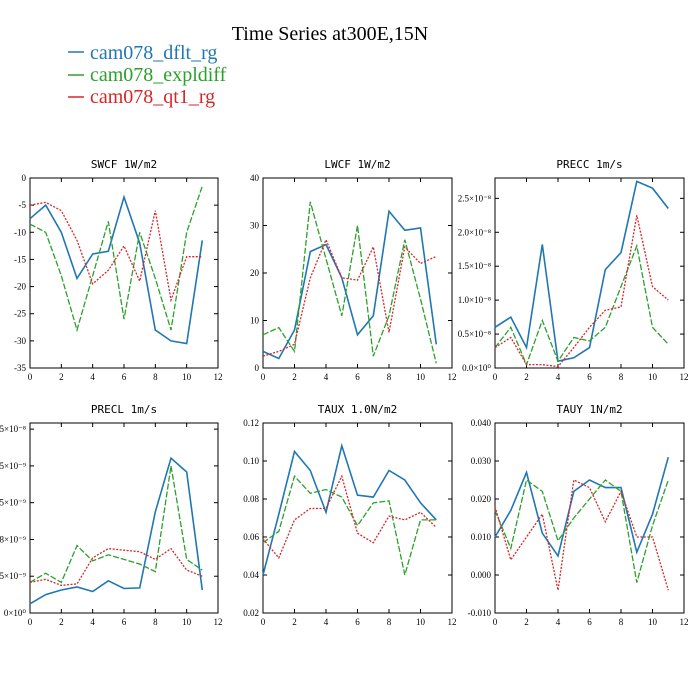 This screenshot has height=700, width=700. I want to click on y-tick-label-zero: 0.0×10⁰, so click(476, 368).